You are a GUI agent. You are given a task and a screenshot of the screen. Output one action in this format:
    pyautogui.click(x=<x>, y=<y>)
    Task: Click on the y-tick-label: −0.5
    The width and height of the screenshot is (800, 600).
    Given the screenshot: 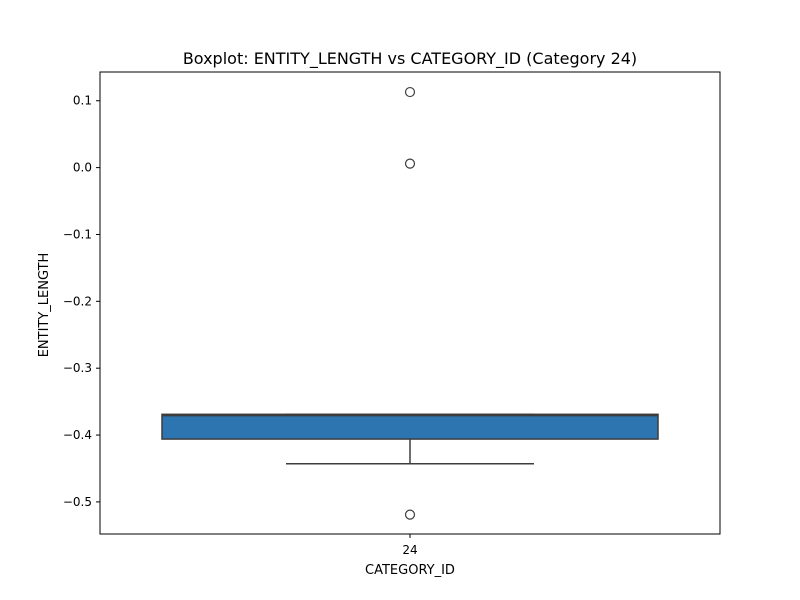 What is the action you would take?
    pyautogui.click(x=77, y=502)
    